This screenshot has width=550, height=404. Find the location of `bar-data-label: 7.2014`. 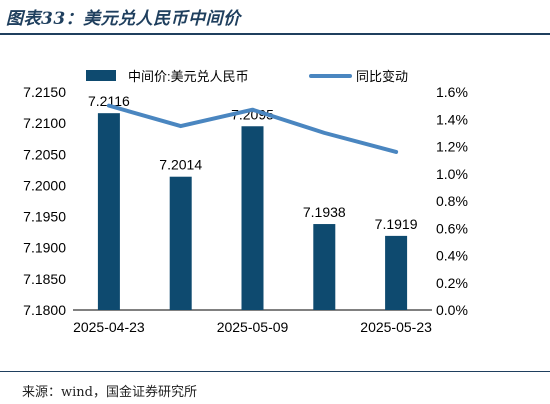

bar-data-label: 7.2014 is located at coordinates (180, 165).